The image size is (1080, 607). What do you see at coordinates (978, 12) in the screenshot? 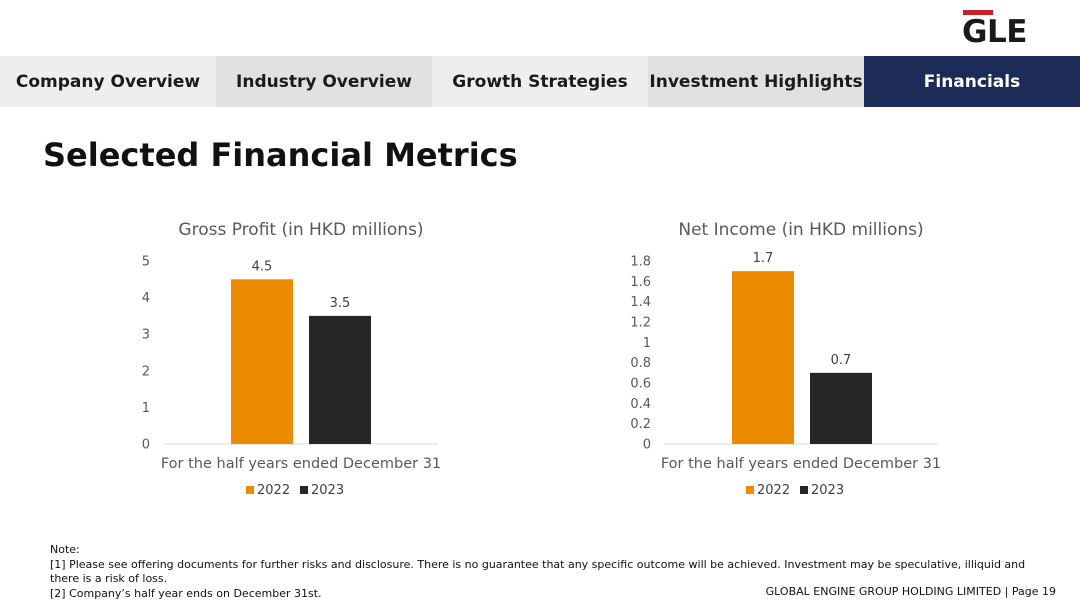
I see `logo-accent-bar` at bounding box center [978, 12].